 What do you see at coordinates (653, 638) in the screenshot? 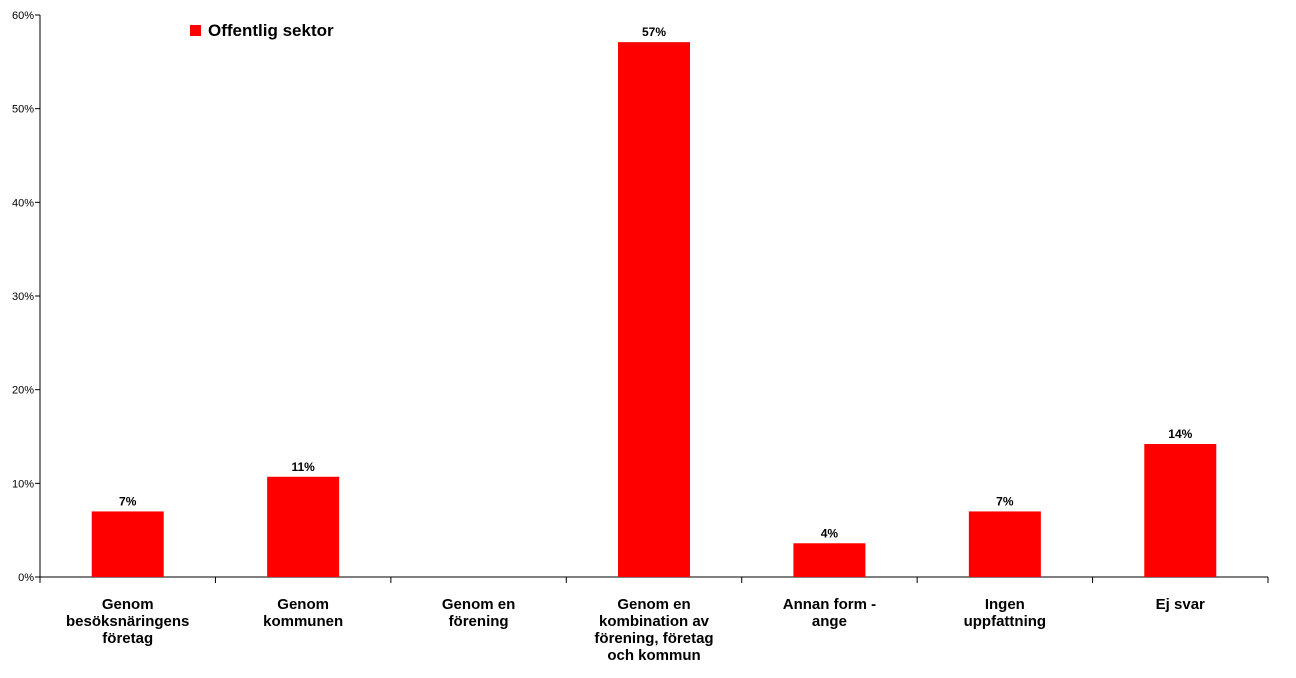
I see `x-category-label: förening, företag` at bounding box center [653, 638].